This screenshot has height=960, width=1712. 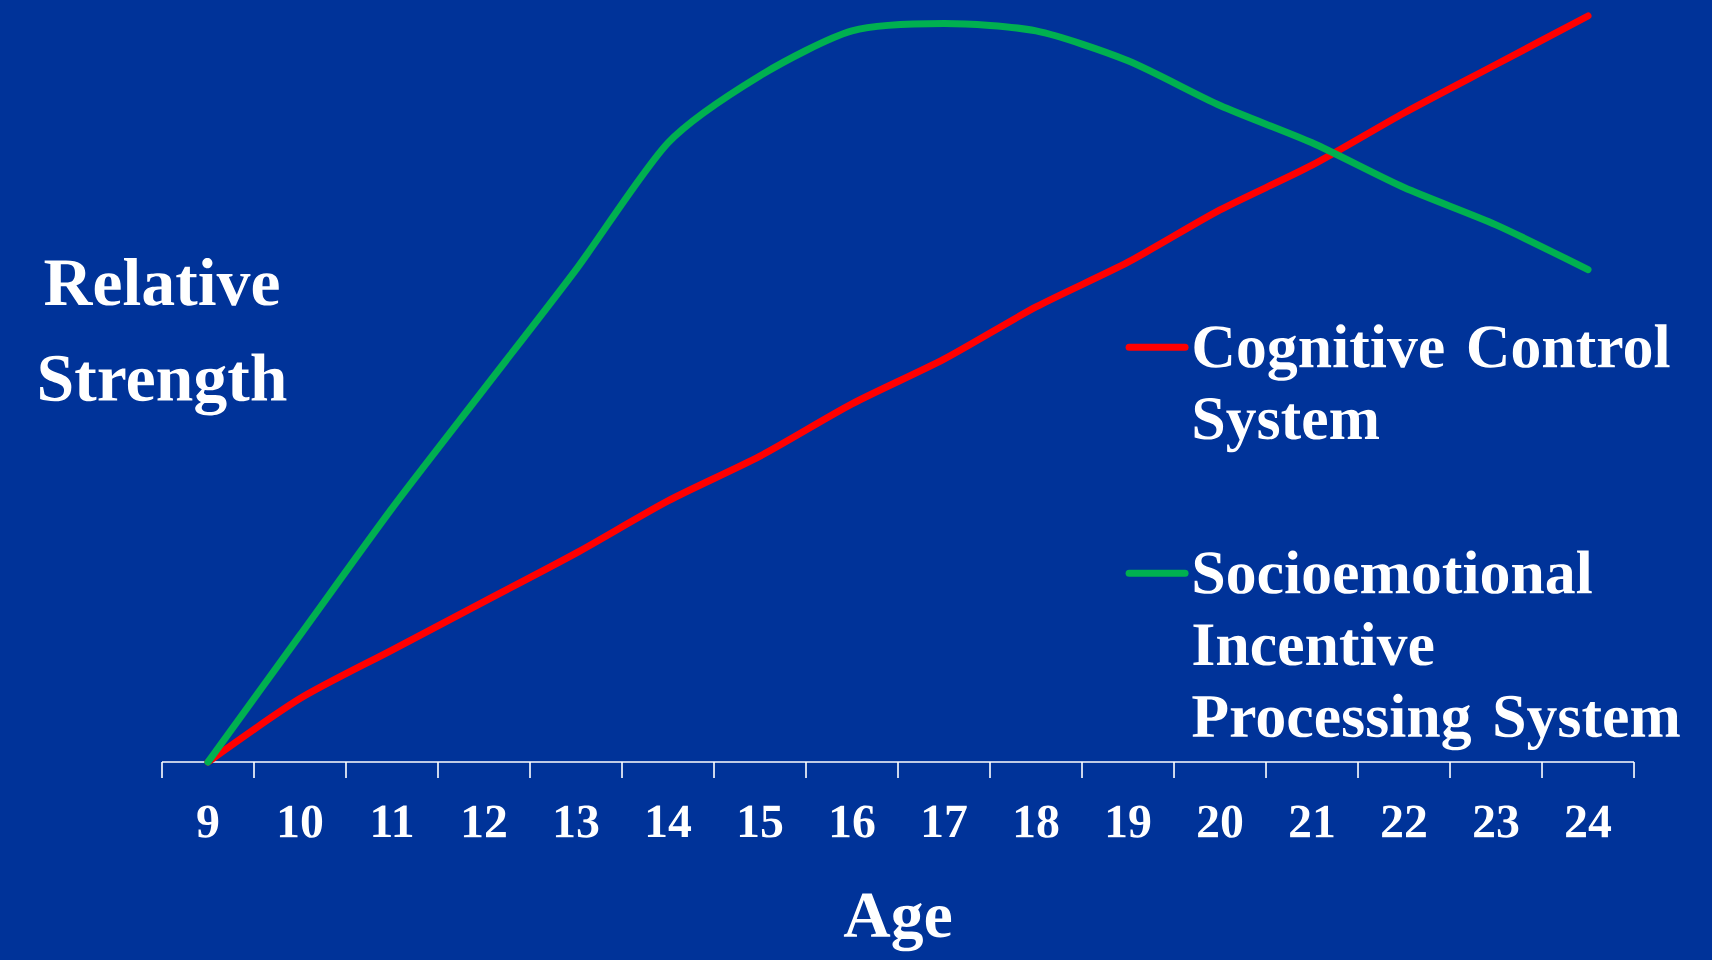 I want to click on x-tick-label: 17, so click(x=945, y=821).